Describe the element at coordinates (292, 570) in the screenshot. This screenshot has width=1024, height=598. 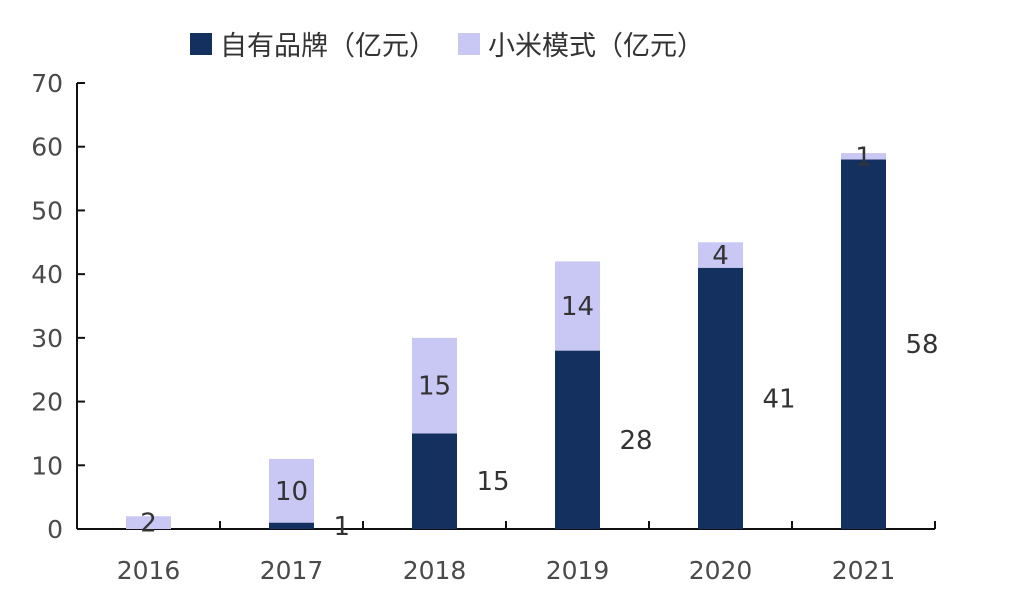
I see `x-tick-label: 2017` at that location.